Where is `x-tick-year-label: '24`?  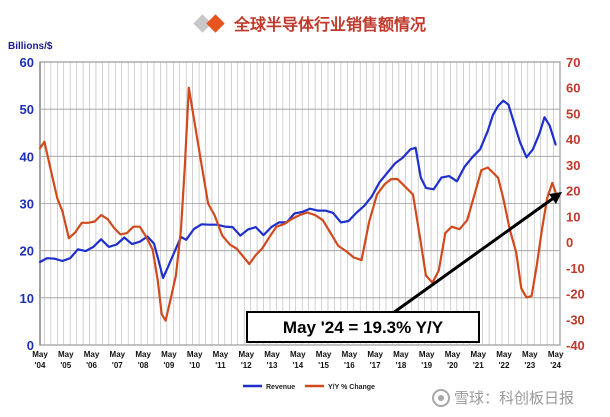
x-tick-year-label: '24 is located at coordinates (555, 365).